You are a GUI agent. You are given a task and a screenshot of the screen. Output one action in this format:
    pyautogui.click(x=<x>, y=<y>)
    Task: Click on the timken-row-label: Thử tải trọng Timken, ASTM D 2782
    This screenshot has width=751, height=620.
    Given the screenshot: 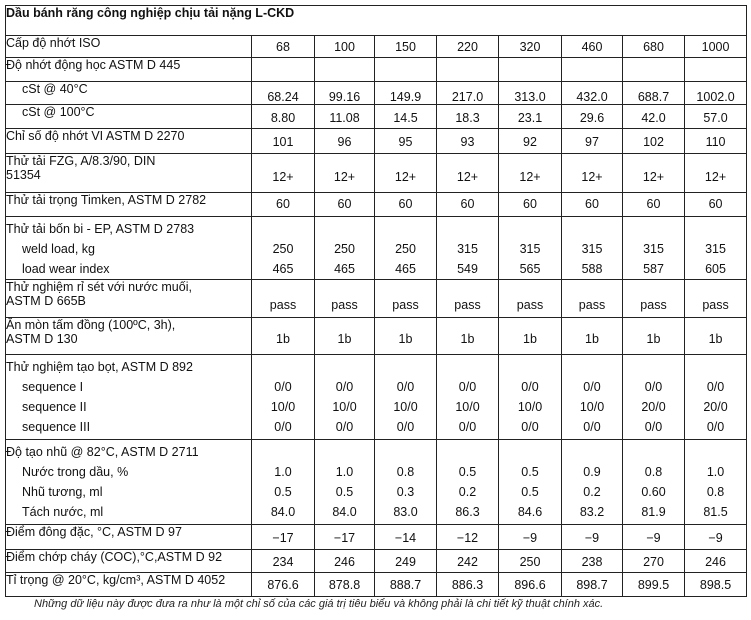 What is the action you would take?
    pyautogui.click(x=128, y=204)
    